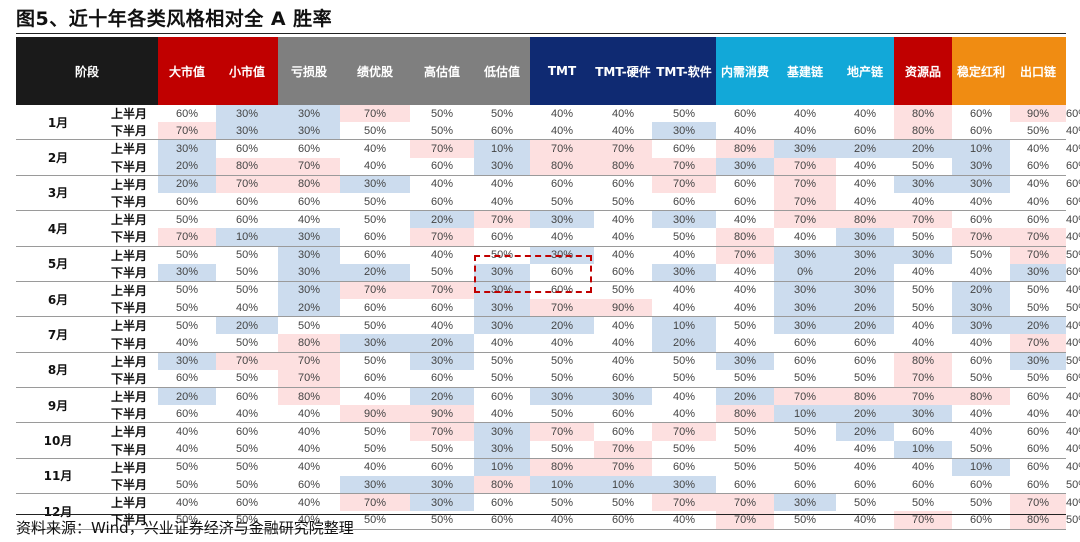 This screenshot has height=542, width=1080. I want to click on month-label: 3月, so click(58, 193).